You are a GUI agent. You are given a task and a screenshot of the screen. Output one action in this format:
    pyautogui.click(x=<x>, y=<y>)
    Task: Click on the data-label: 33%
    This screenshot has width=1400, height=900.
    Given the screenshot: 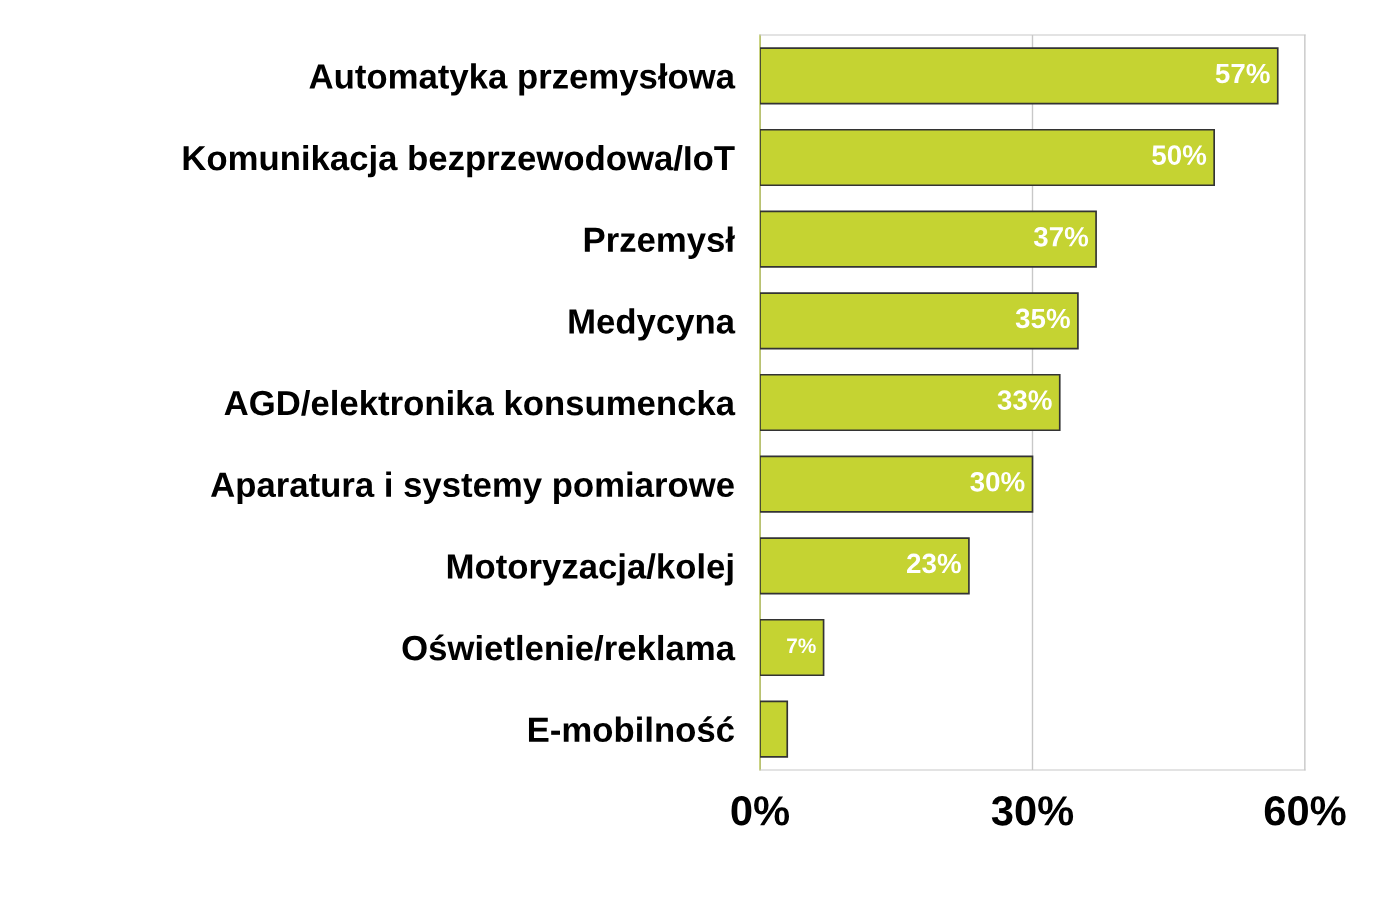 What is the action you would take?
    pyautogui.click(x=1024, y=400)
    